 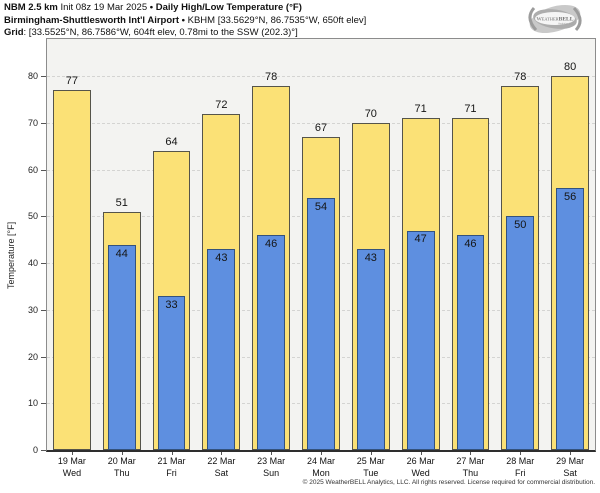 What do you see at coordinates (271, 244) in the screenshot?
I see `low-value-label: 46` at bounding box center [271, 244].